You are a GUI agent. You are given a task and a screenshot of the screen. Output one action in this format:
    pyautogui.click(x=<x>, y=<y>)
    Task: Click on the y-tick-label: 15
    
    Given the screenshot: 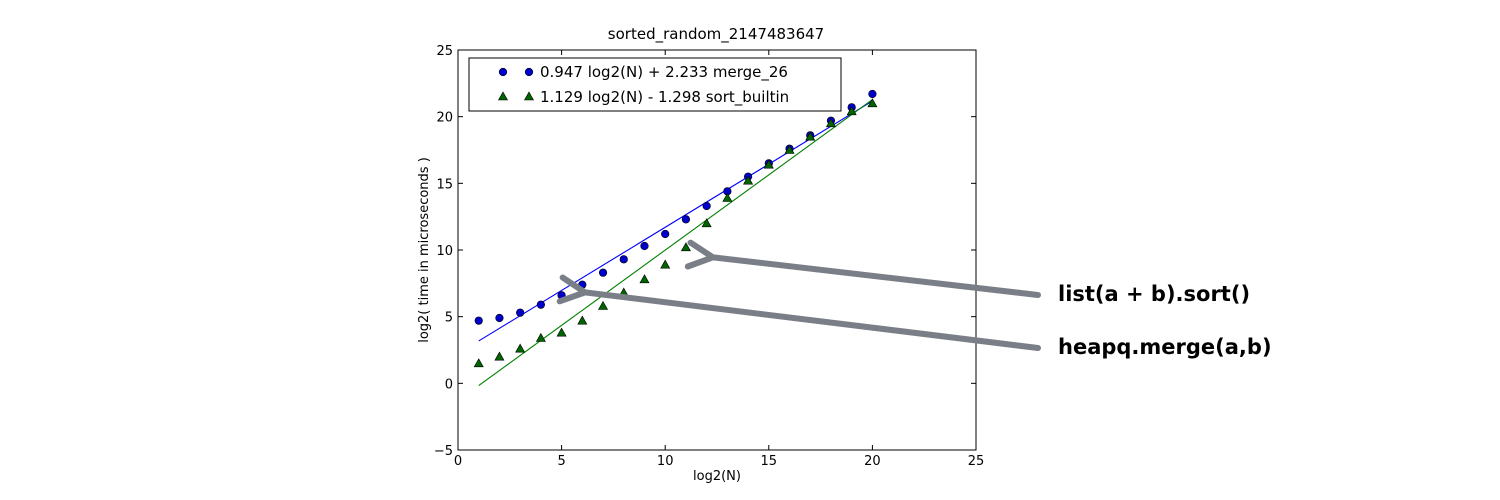 What is the action you would take?
    pyautogui.click(x=444, y=184)
    